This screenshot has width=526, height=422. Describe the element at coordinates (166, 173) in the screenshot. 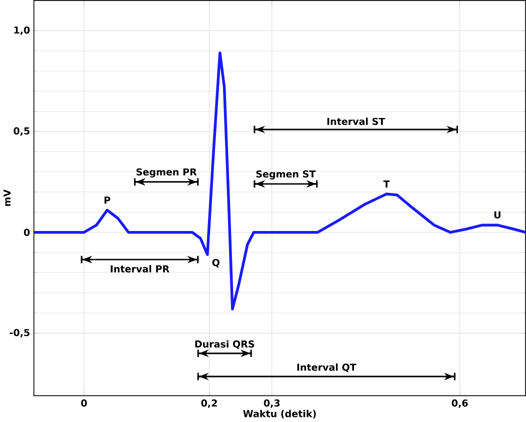

I see `series-label: Segmen PR` at that location.